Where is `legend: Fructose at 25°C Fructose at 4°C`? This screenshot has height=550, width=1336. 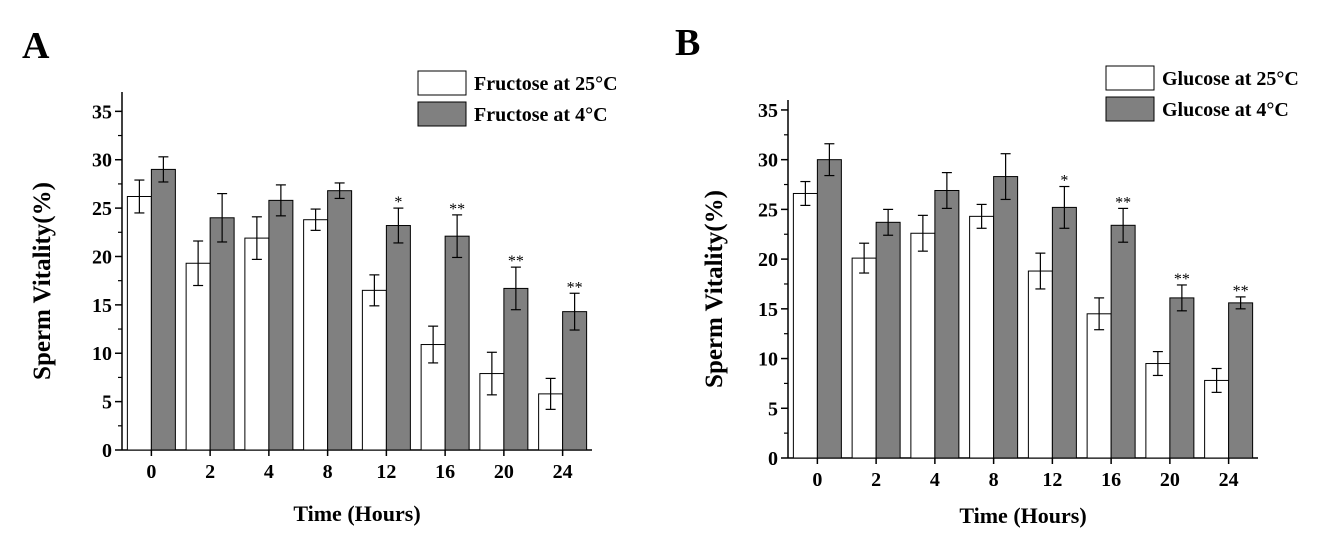 legend: Fructose at 25°C Fructose at 4°C is located at coordinates (517, 98).